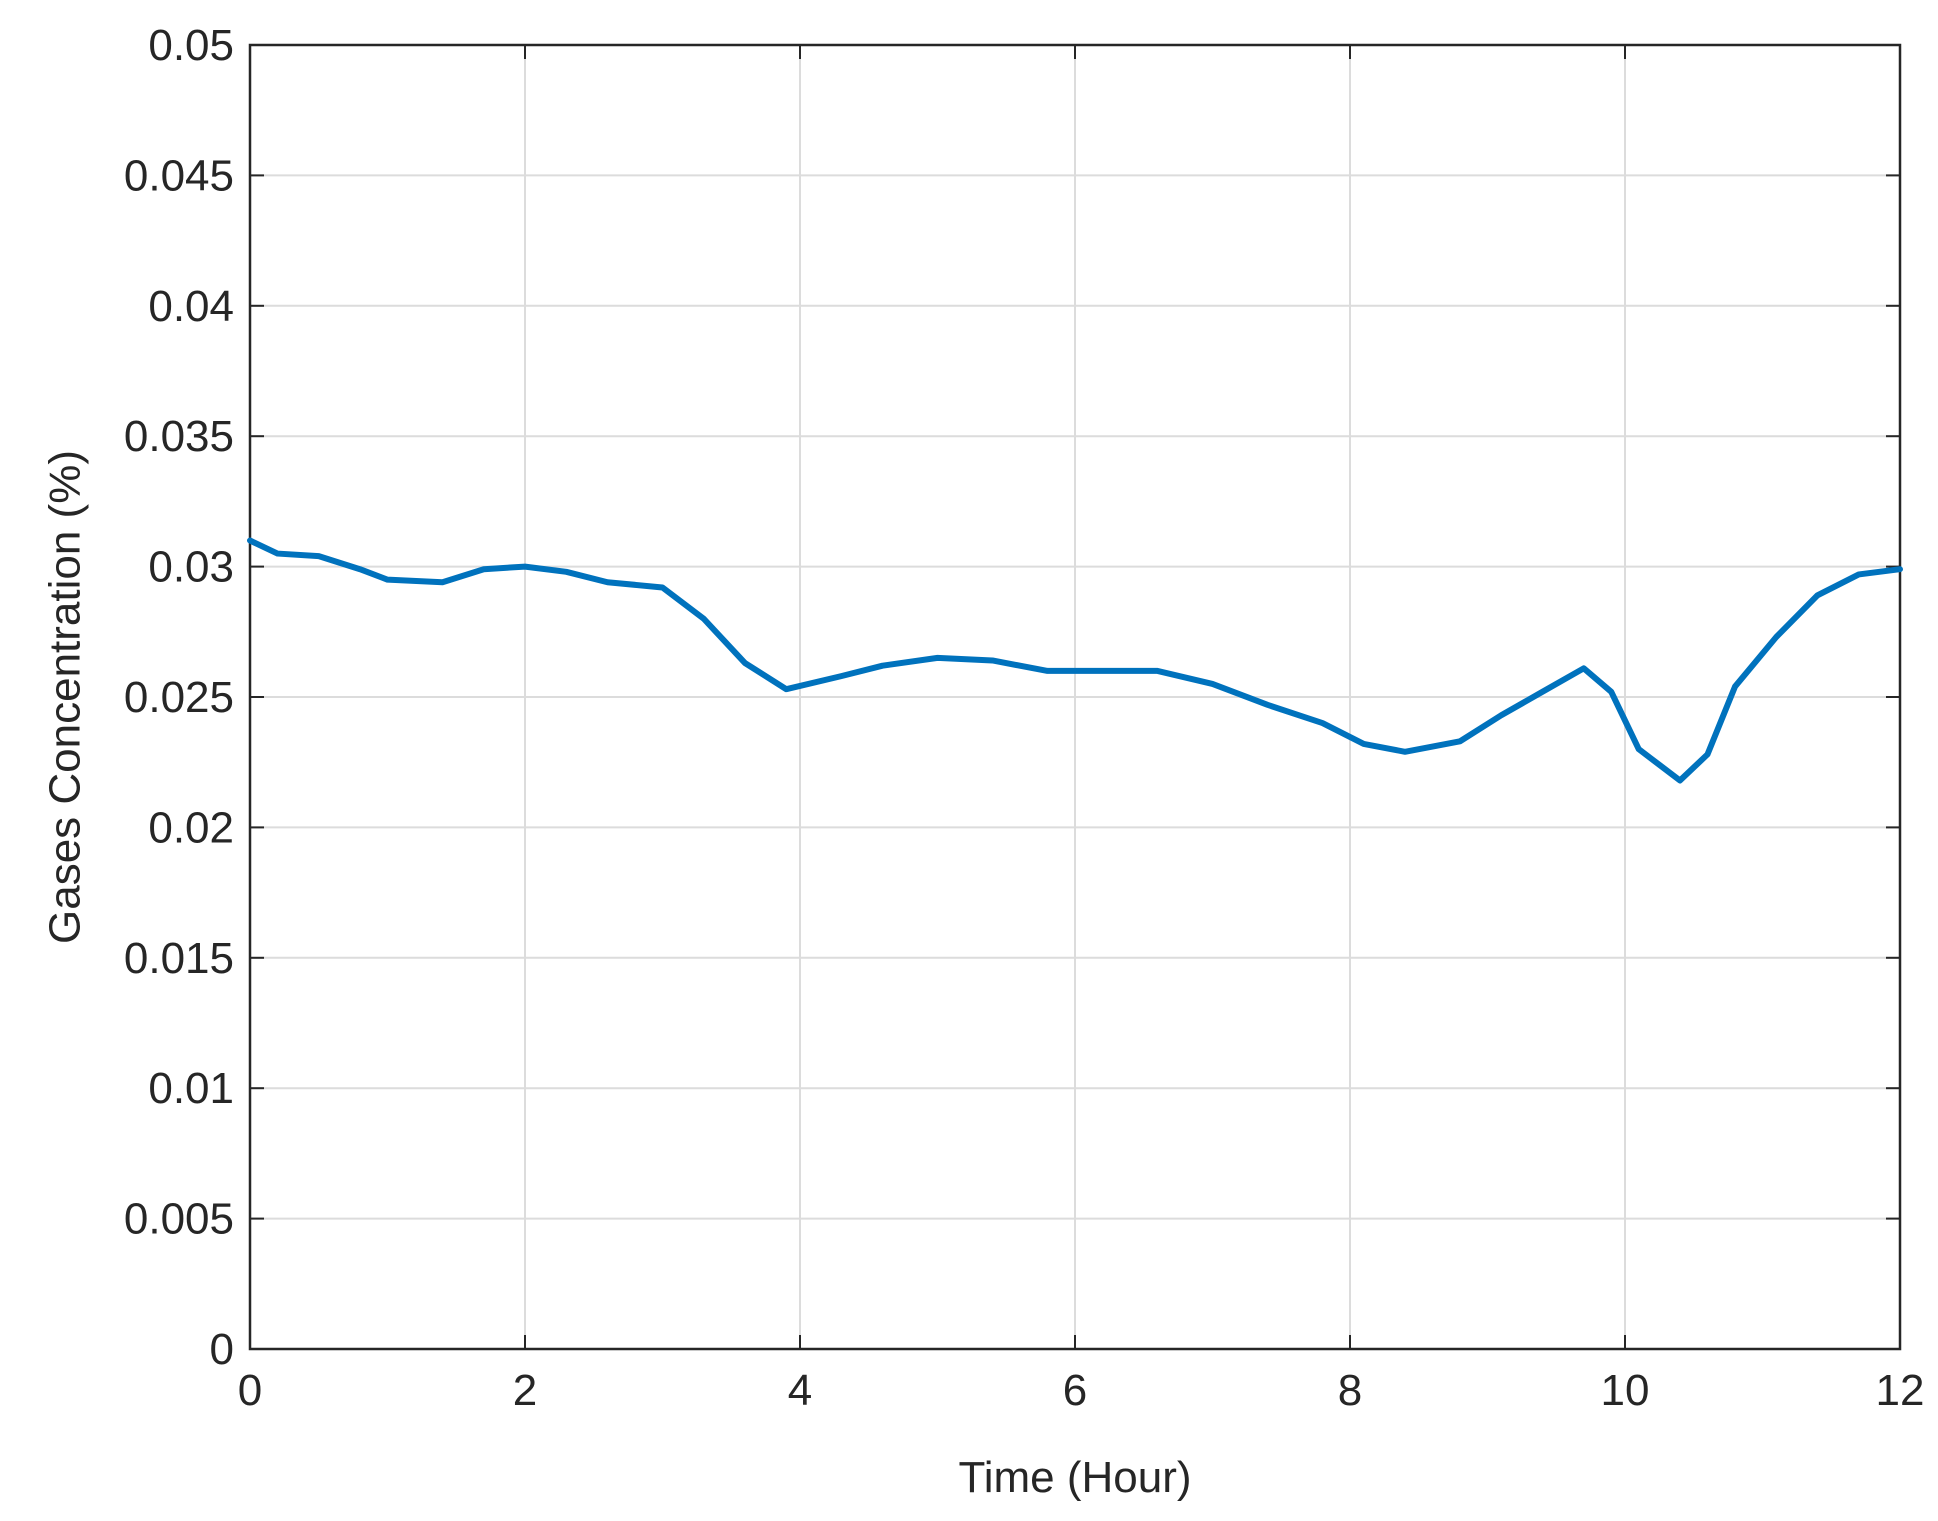 This screenshot has width=1938, height=1521. I want to click on y-tick-label: 0.02, so click(191, 827).